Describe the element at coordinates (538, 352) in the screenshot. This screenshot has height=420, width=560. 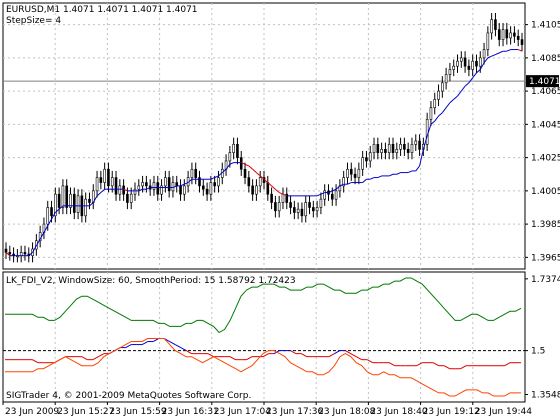
I see `fdi-value-label: 1.5` at that location.